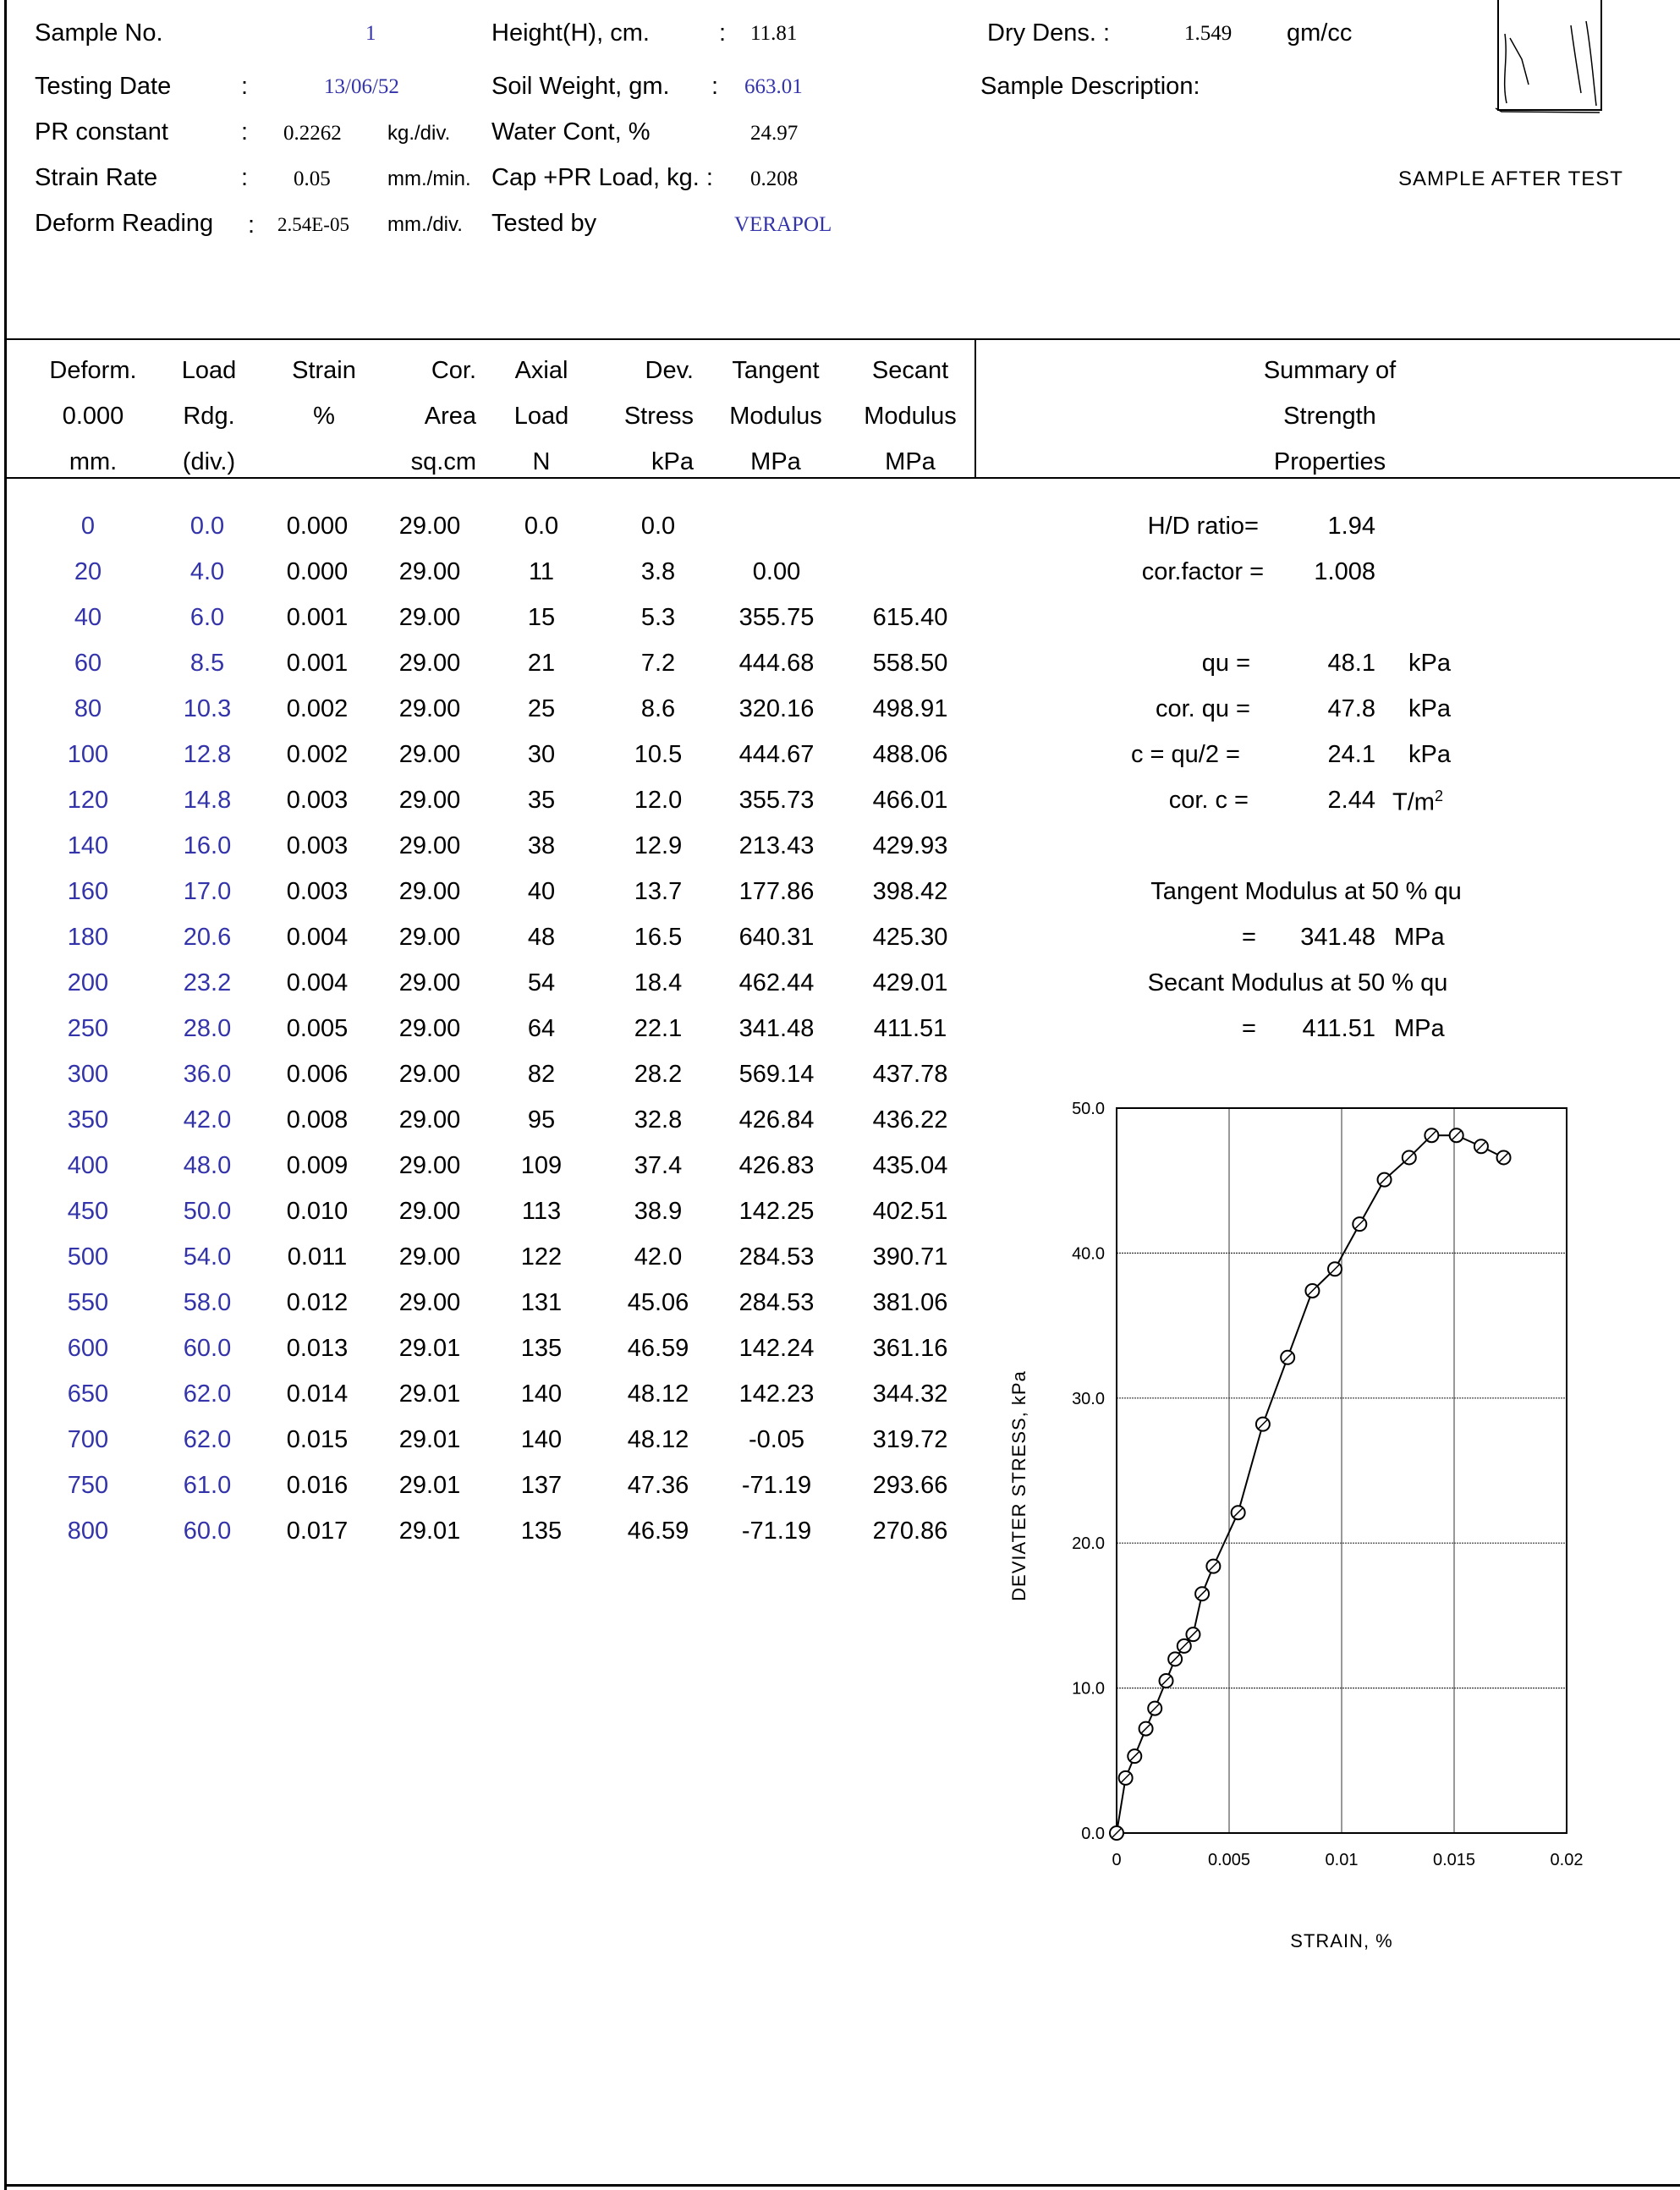  What do you see at coordinates (207, 1119) in the screenshot?
I see `cell-load-reading: 42.0` at bounding box center [207, 1119].